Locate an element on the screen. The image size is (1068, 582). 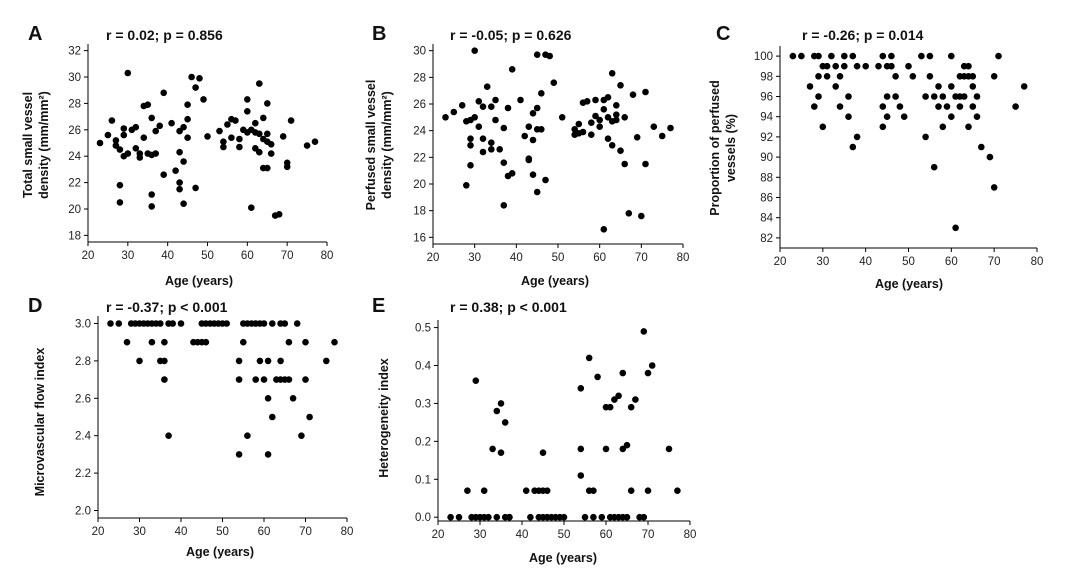
panel-c-x-tick-label: 20 is located at coordinates (780, 262).